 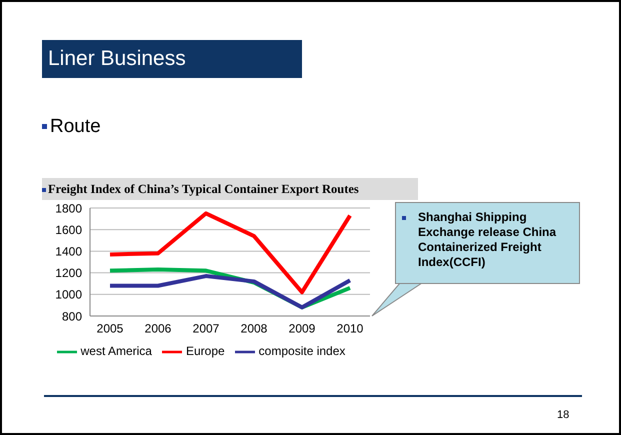 What do you see at coordinates (172, 59) in the screenshot?
I see `text: Liner Business` at bounding box center [172, 59].